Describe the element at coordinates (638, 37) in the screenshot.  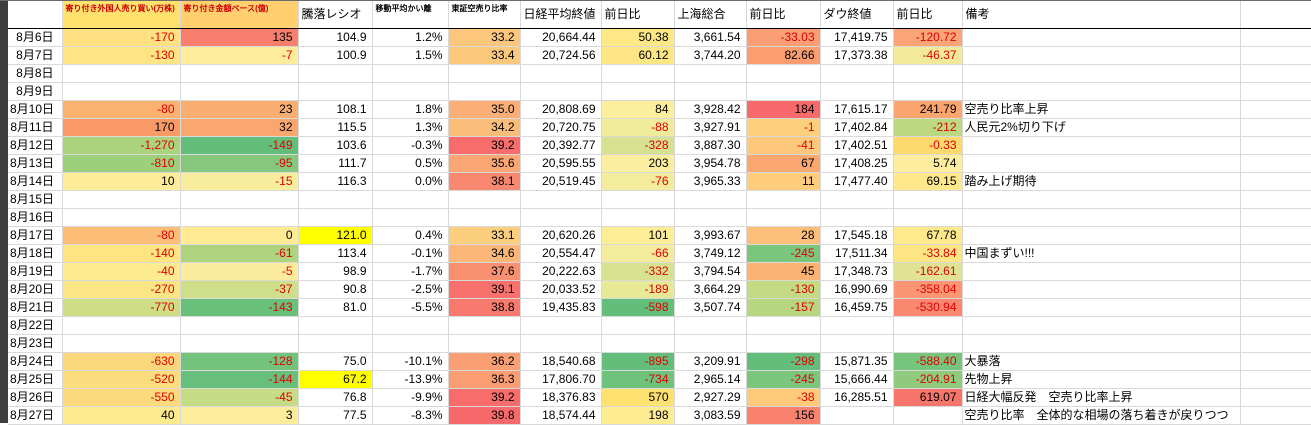
I see `value-cell: 50.38` at that location.